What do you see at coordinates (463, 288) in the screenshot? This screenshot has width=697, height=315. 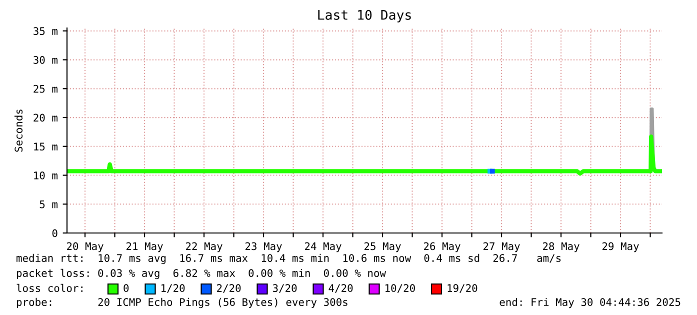 I see `legend-label: 19/20` at bounding box center [463, 288].